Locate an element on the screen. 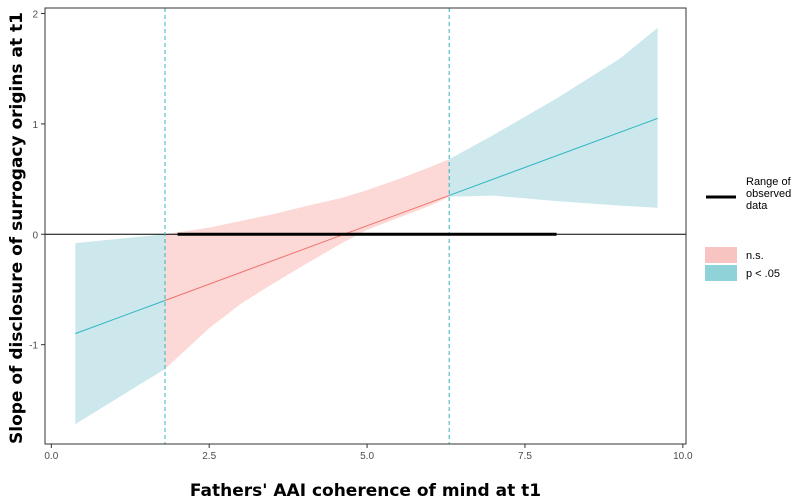  y-tick-label: 2 is located at coordinates (35, 15).